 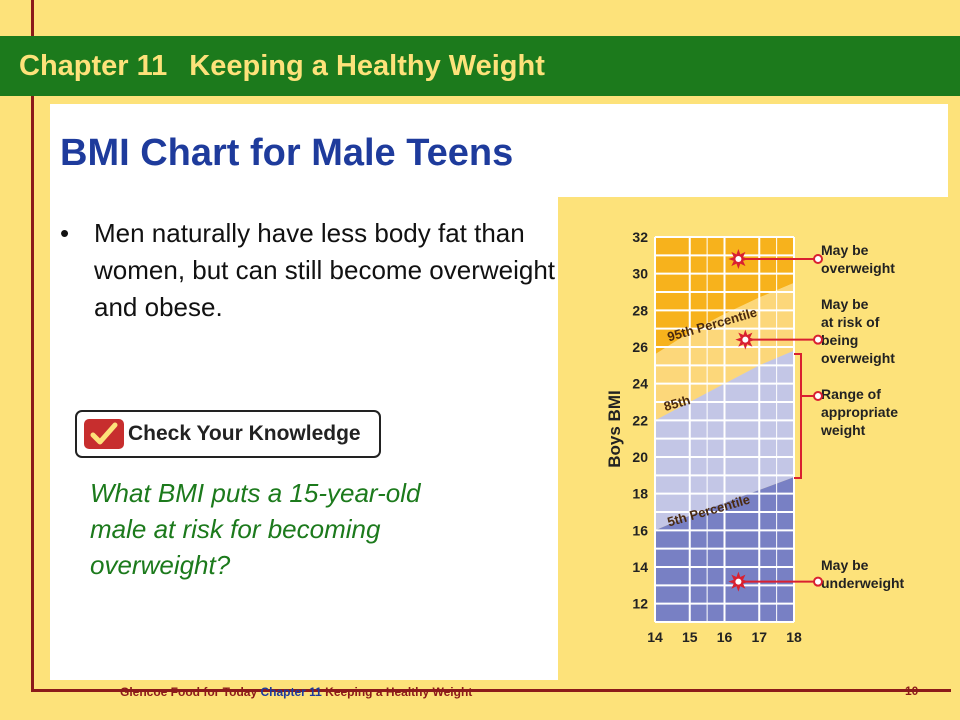 I want to click on range-bracket, so click(x=798, y=416).